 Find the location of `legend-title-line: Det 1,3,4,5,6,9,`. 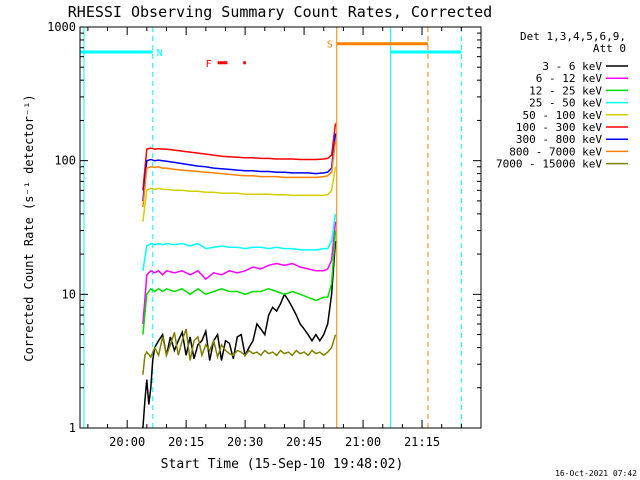

legend-title-line: Det 1,3,4,5,6,9, is located at coordinates (573, 36).